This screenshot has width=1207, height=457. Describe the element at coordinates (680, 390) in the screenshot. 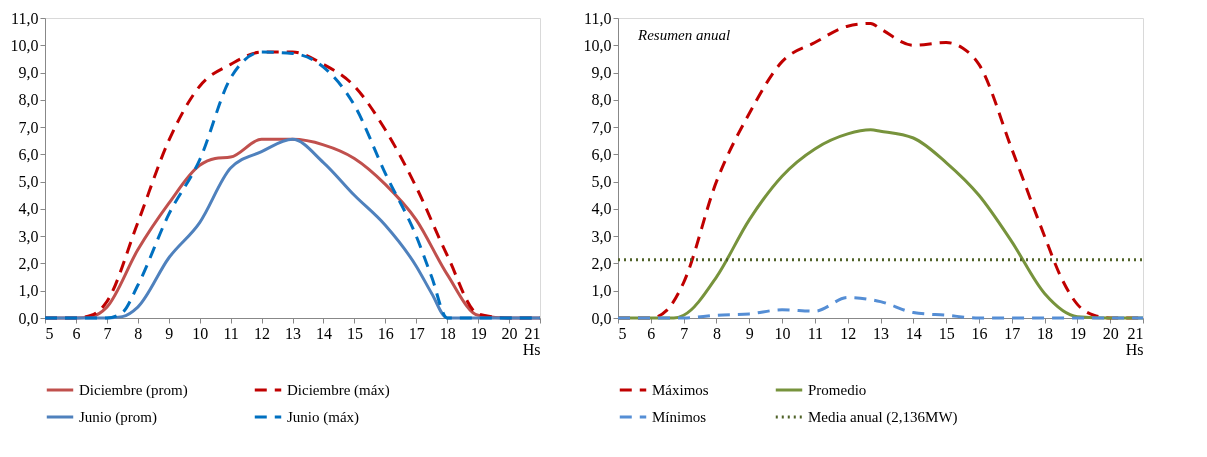

I see `legend-label: Máximos` at that location.